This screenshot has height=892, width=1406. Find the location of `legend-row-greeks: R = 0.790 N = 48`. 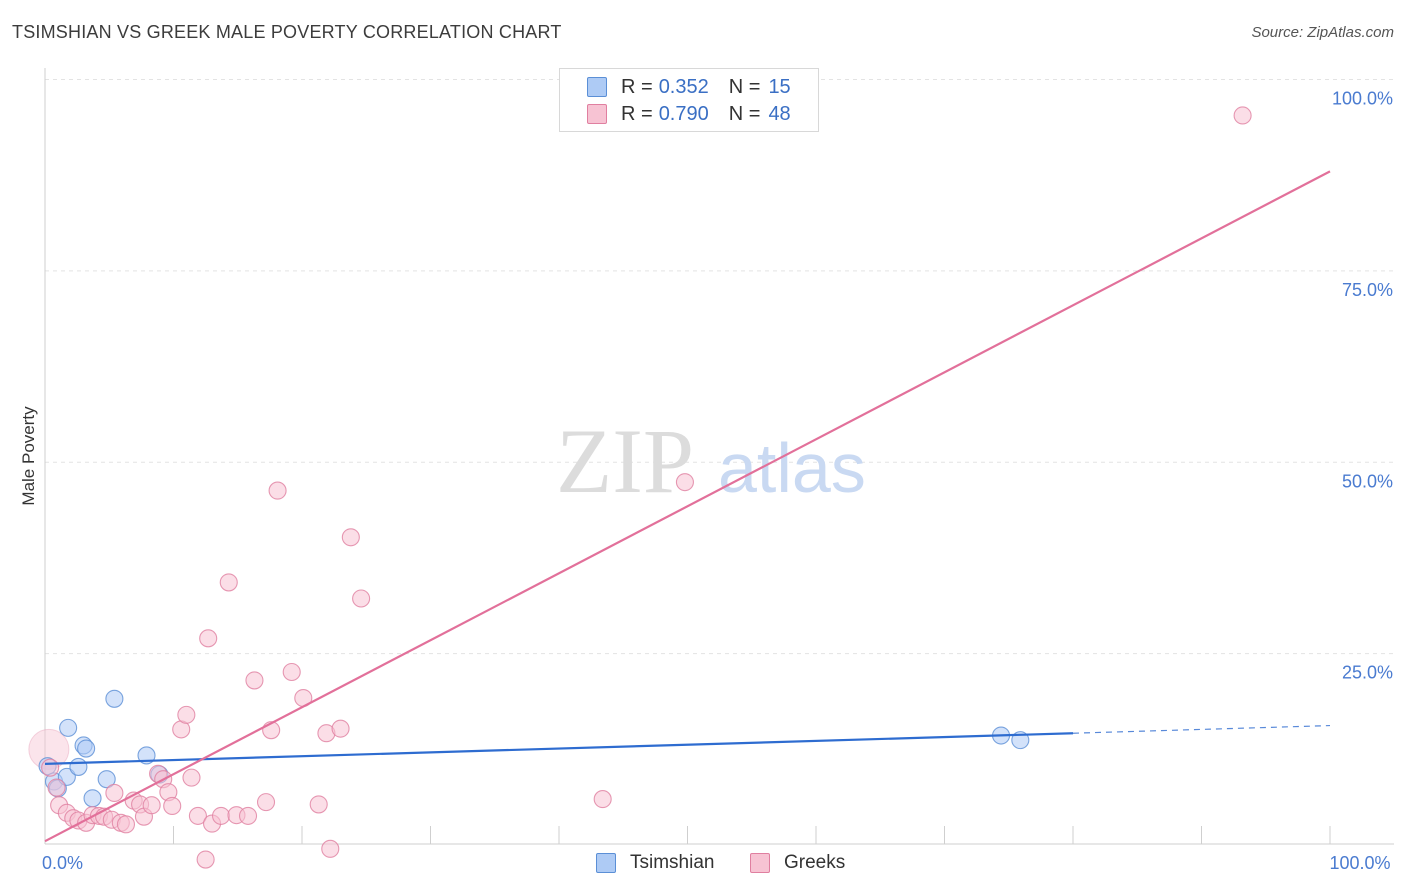

legend-row-greeks: R = 0.790 N = 48 is located at coordinates (675, 114).